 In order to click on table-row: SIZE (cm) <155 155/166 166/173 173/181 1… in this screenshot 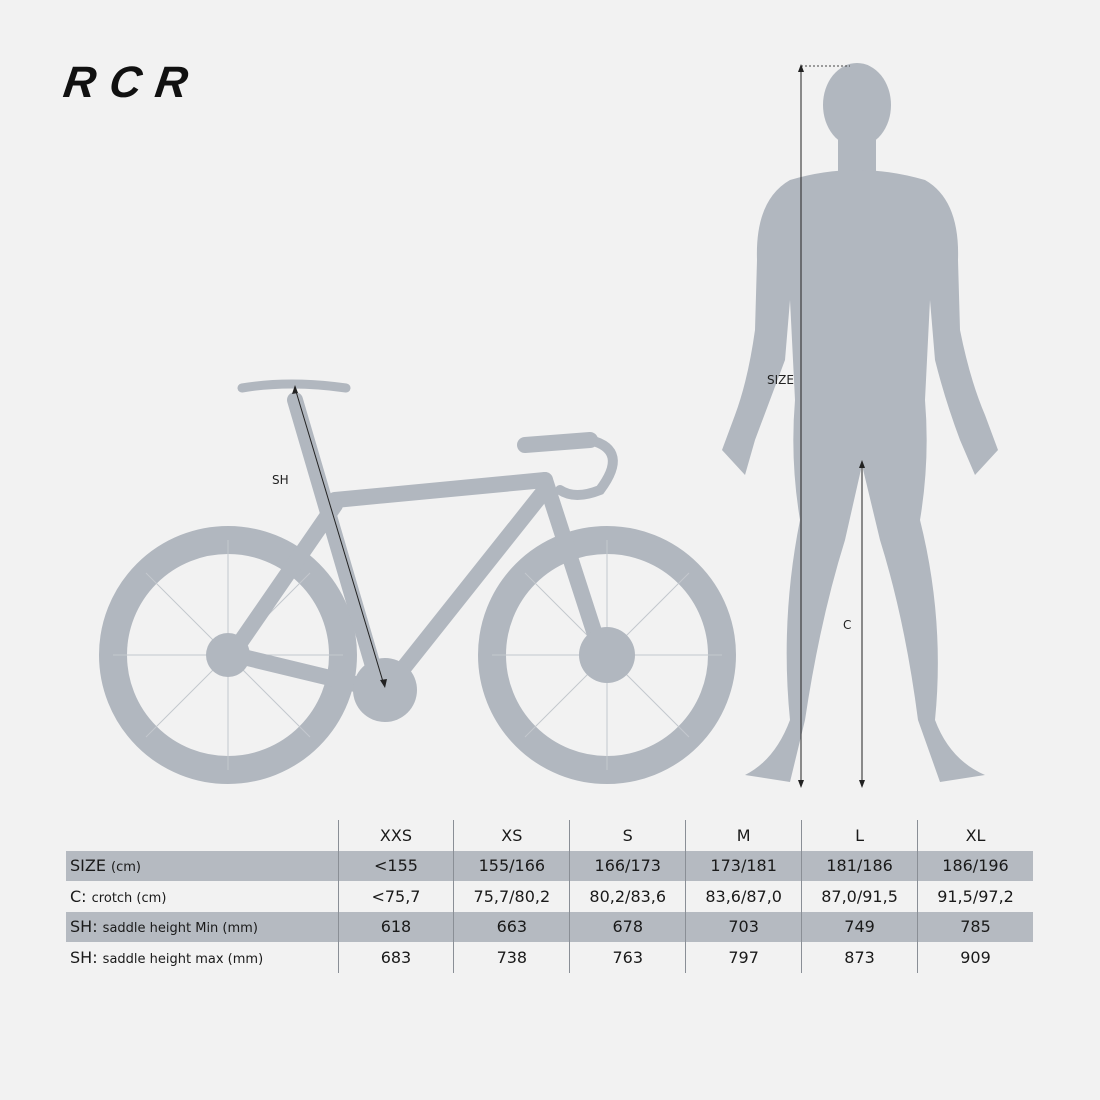, I will do `click(549, 865)`.